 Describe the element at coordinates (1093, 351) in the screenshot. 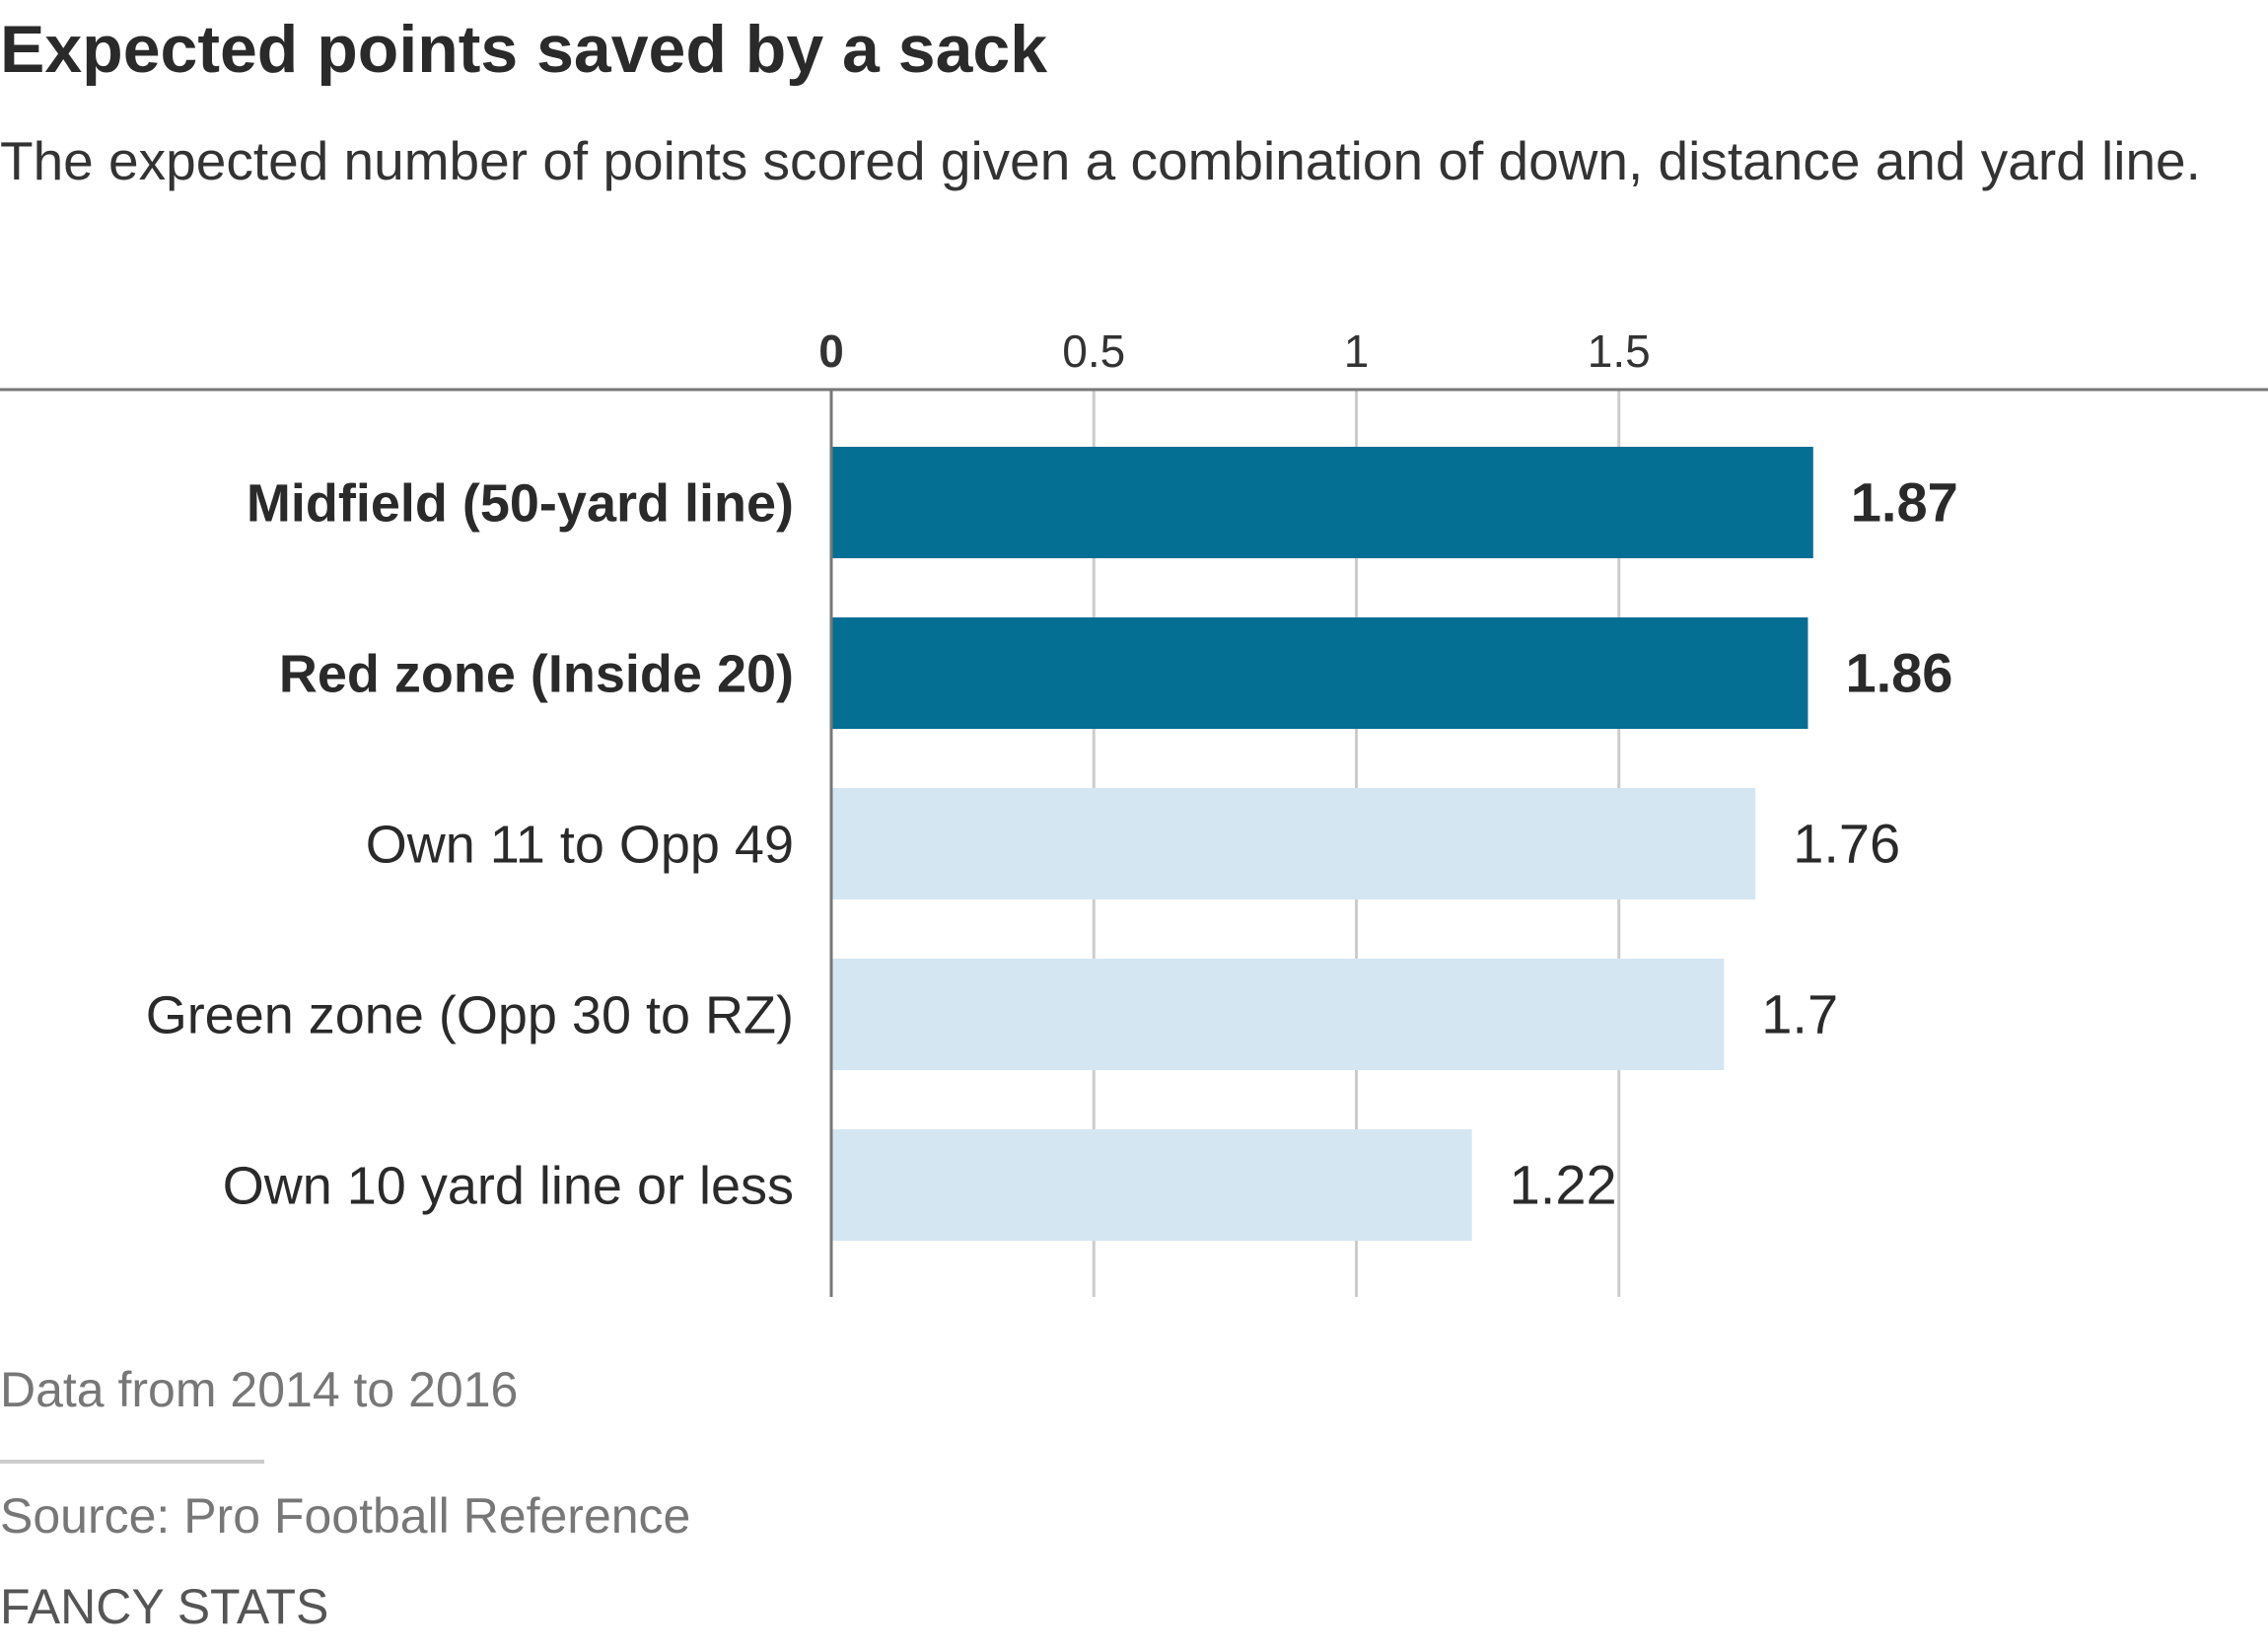

I see `x-tick-label: 0.5` at that location.